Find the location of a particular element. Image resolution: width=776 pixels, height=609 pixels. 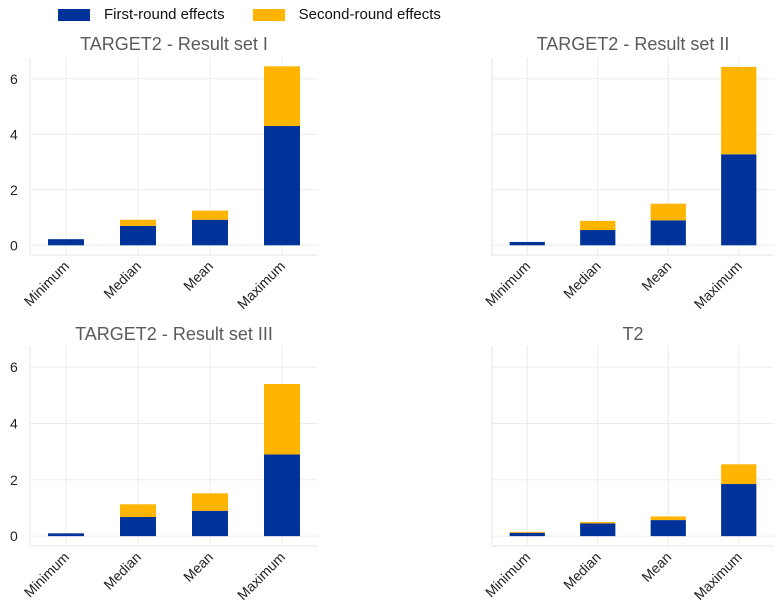

legend-label-first-round: First-round effects is located at coordinates (164, 14).